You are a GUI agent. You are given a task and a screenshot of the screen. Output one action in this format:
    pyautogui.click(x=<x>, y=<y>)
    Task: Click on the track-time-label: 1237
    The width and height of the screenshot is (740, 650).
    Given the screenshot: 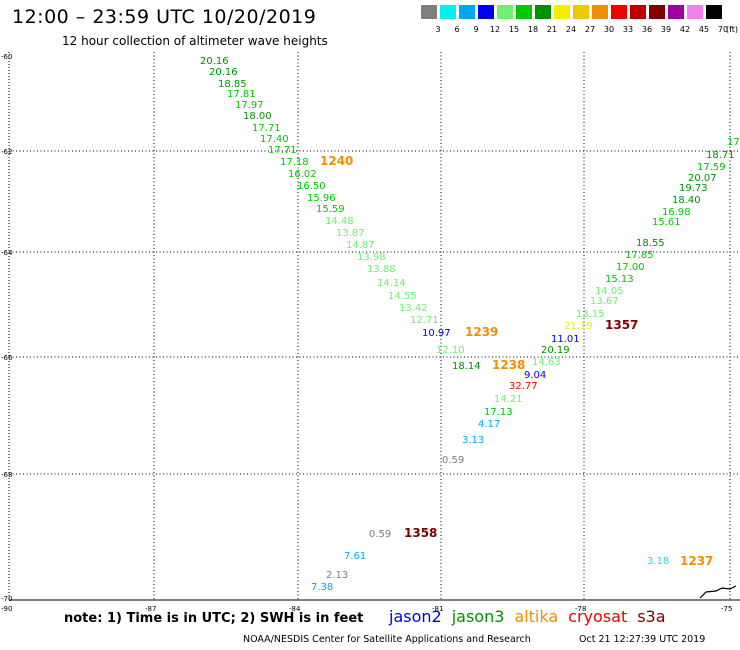 What is the action you would take?
    pyautogui.click(x=696, y=561)
    